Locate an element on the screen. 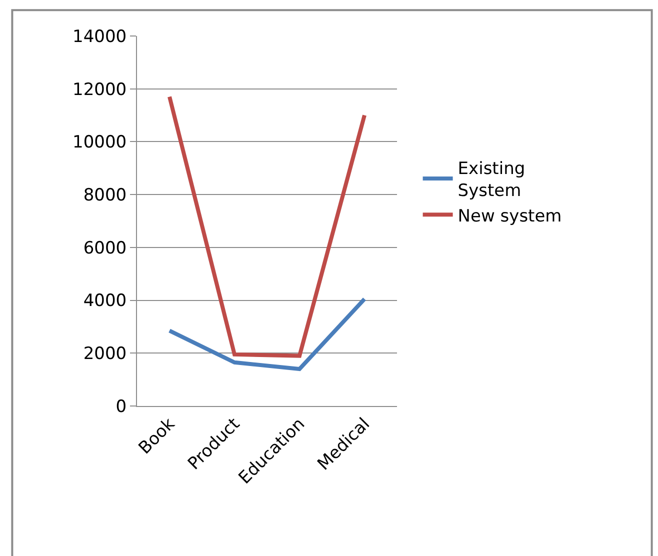  y-tick-label: 6000 is located at coordinates (105, 248).